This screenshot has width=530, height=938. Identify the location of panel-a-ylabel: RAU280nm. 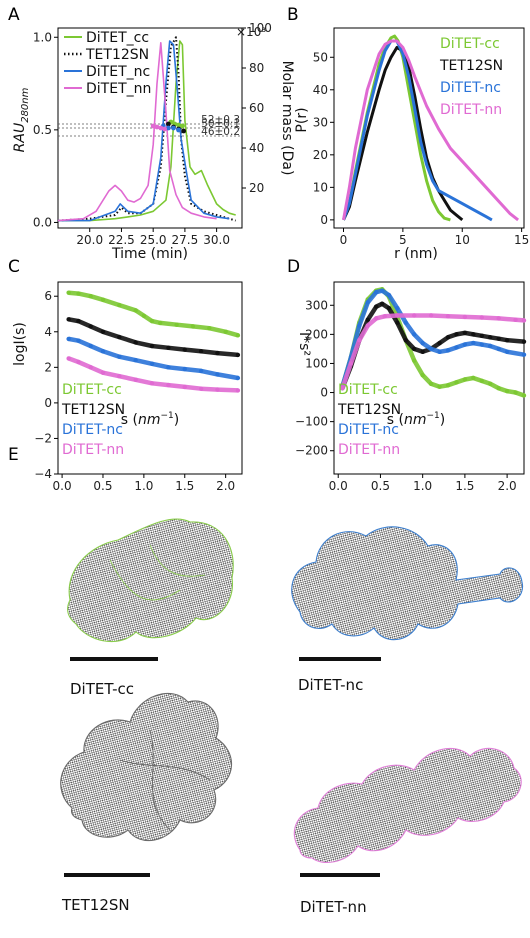
(21, 119).